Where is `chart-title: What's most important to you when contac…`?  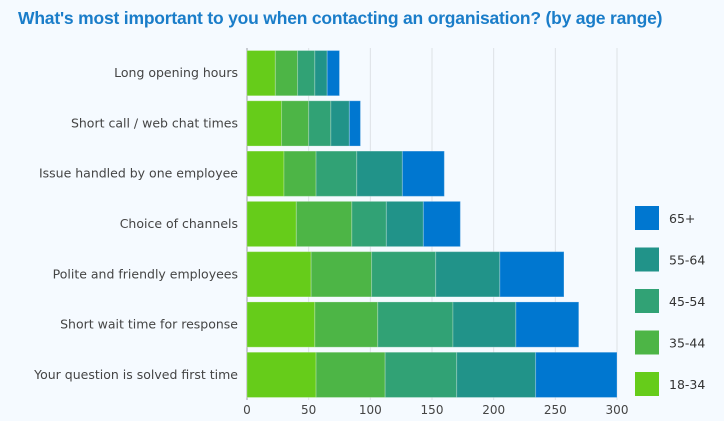
chart-title: What's most important to you when contac… is located at coordinates (340, 18).